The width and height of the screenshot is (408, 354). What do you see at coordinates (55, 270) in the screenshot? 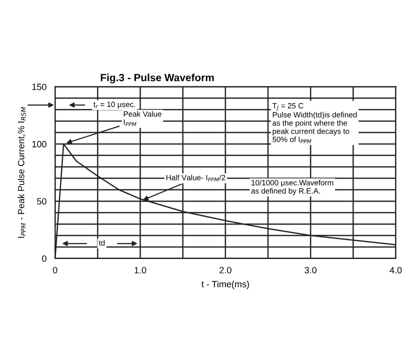
I see `x-tick-label: 0` at bounding box center [55, 270].